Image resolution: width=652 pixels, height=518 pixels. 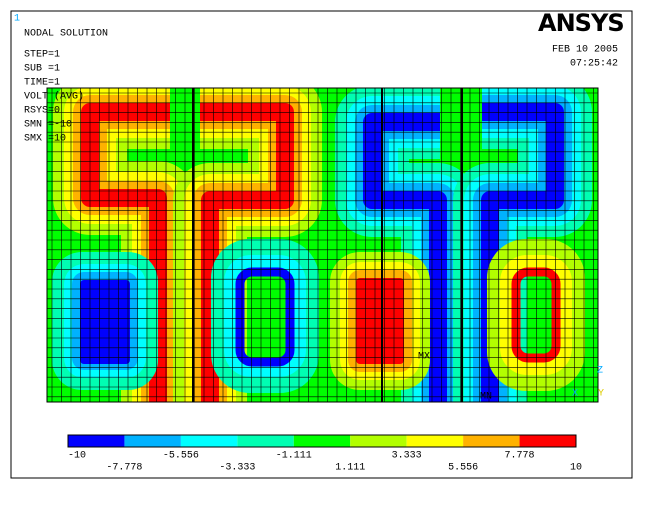 I want to click on legend-label: 7.778, so click(x=520, y=456).